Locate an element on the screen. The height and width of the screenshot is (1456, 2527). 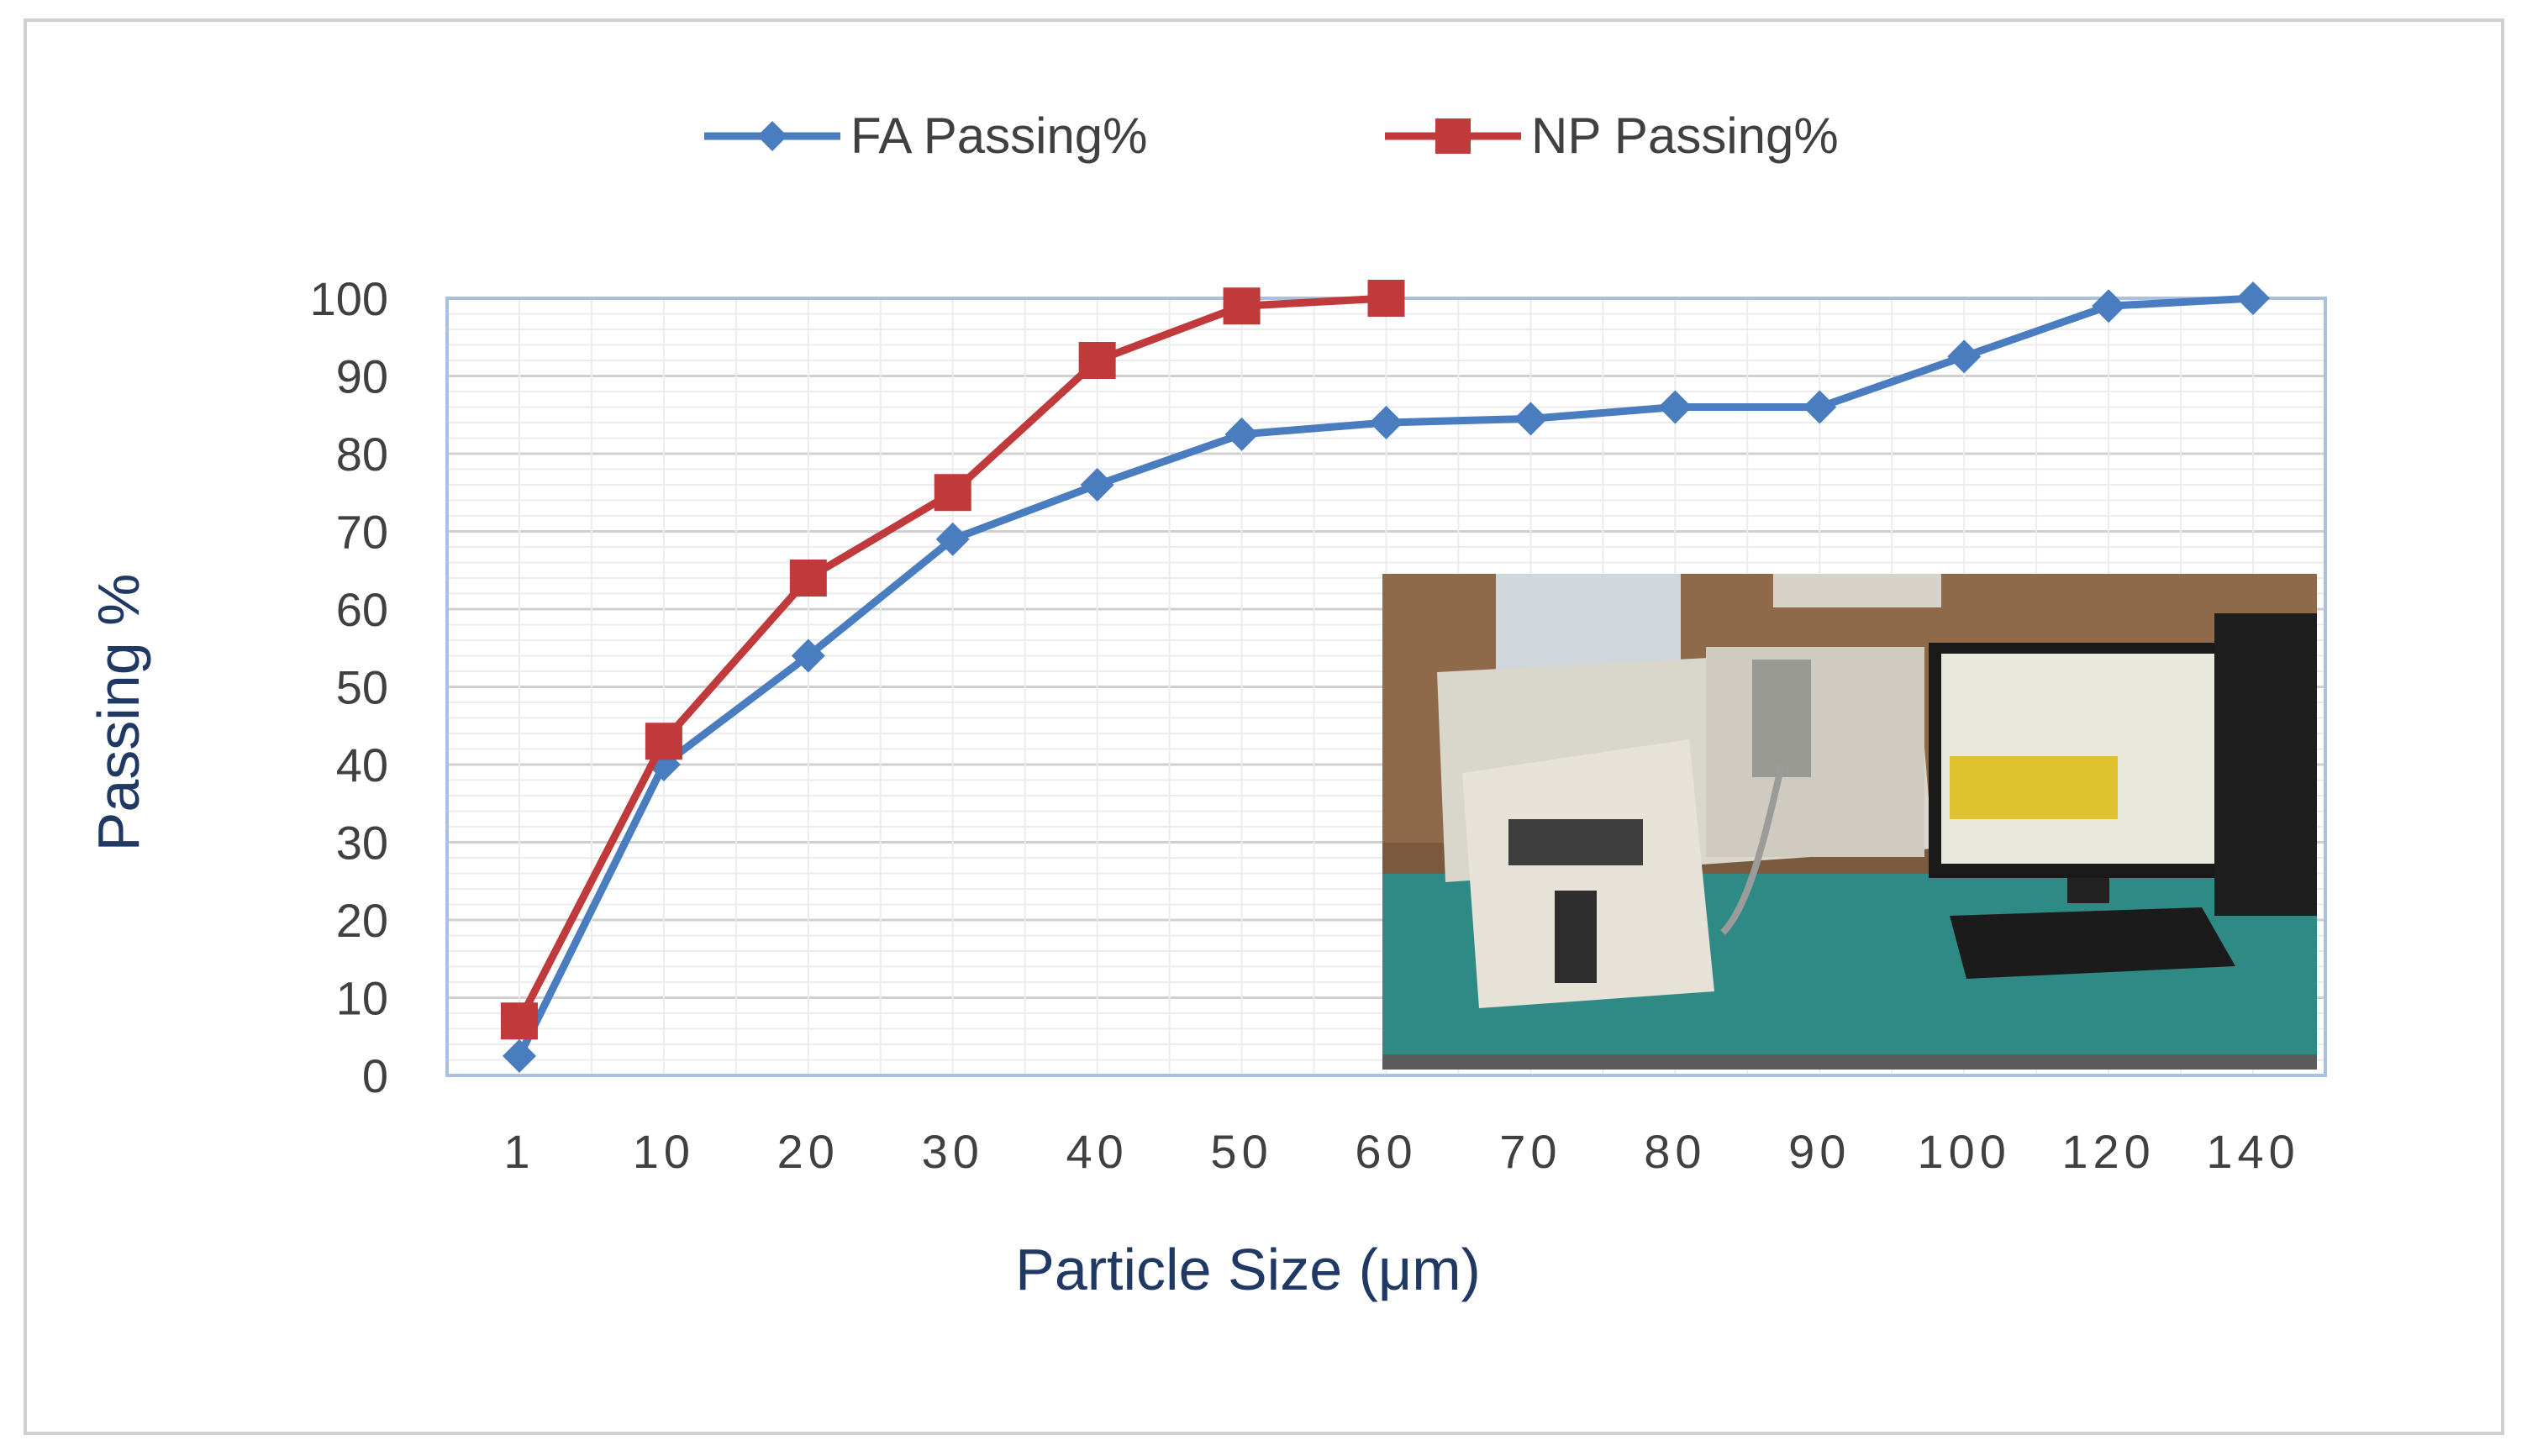
x-axis-title: Particle Size (μm) is located at coordinates (1248, 1269).